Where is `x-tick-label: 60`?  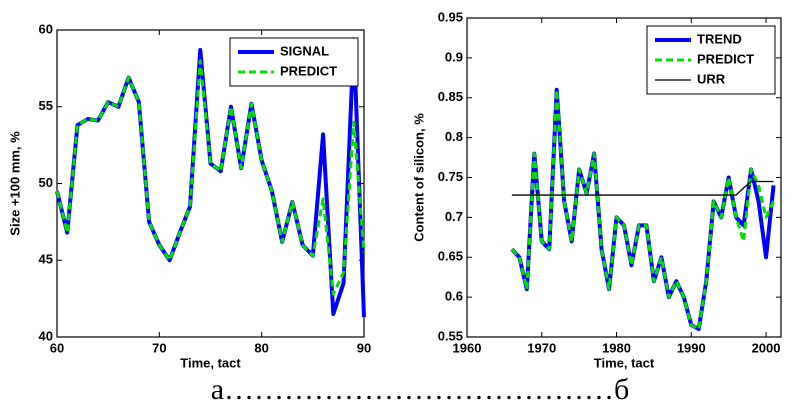
x-tick-label: 60 is located at coordinates (57, 347).